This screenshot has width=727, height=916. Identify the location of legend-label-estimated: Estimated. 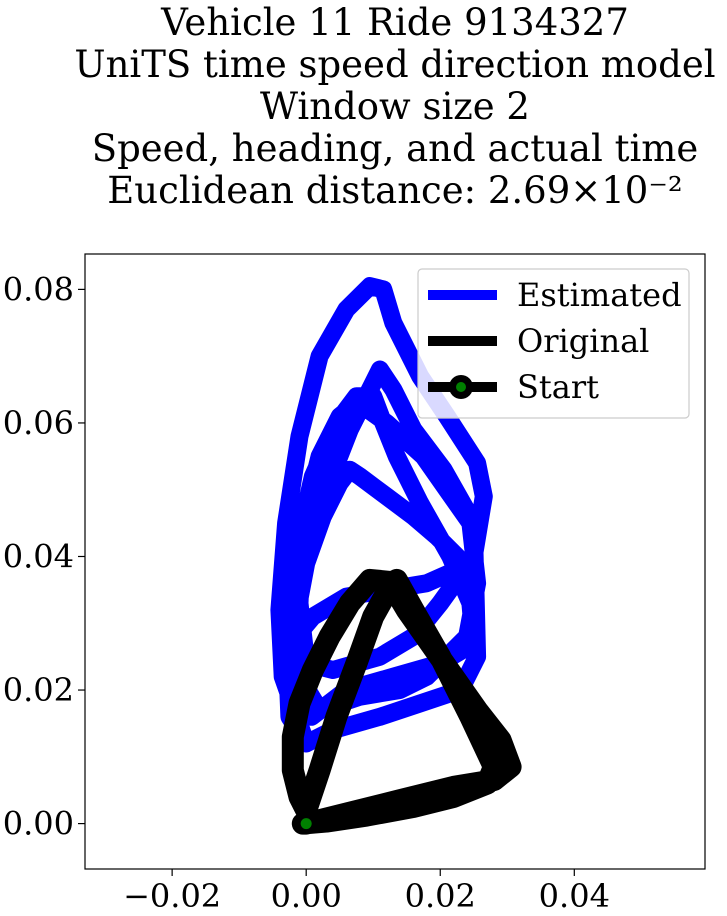
(599, 295).